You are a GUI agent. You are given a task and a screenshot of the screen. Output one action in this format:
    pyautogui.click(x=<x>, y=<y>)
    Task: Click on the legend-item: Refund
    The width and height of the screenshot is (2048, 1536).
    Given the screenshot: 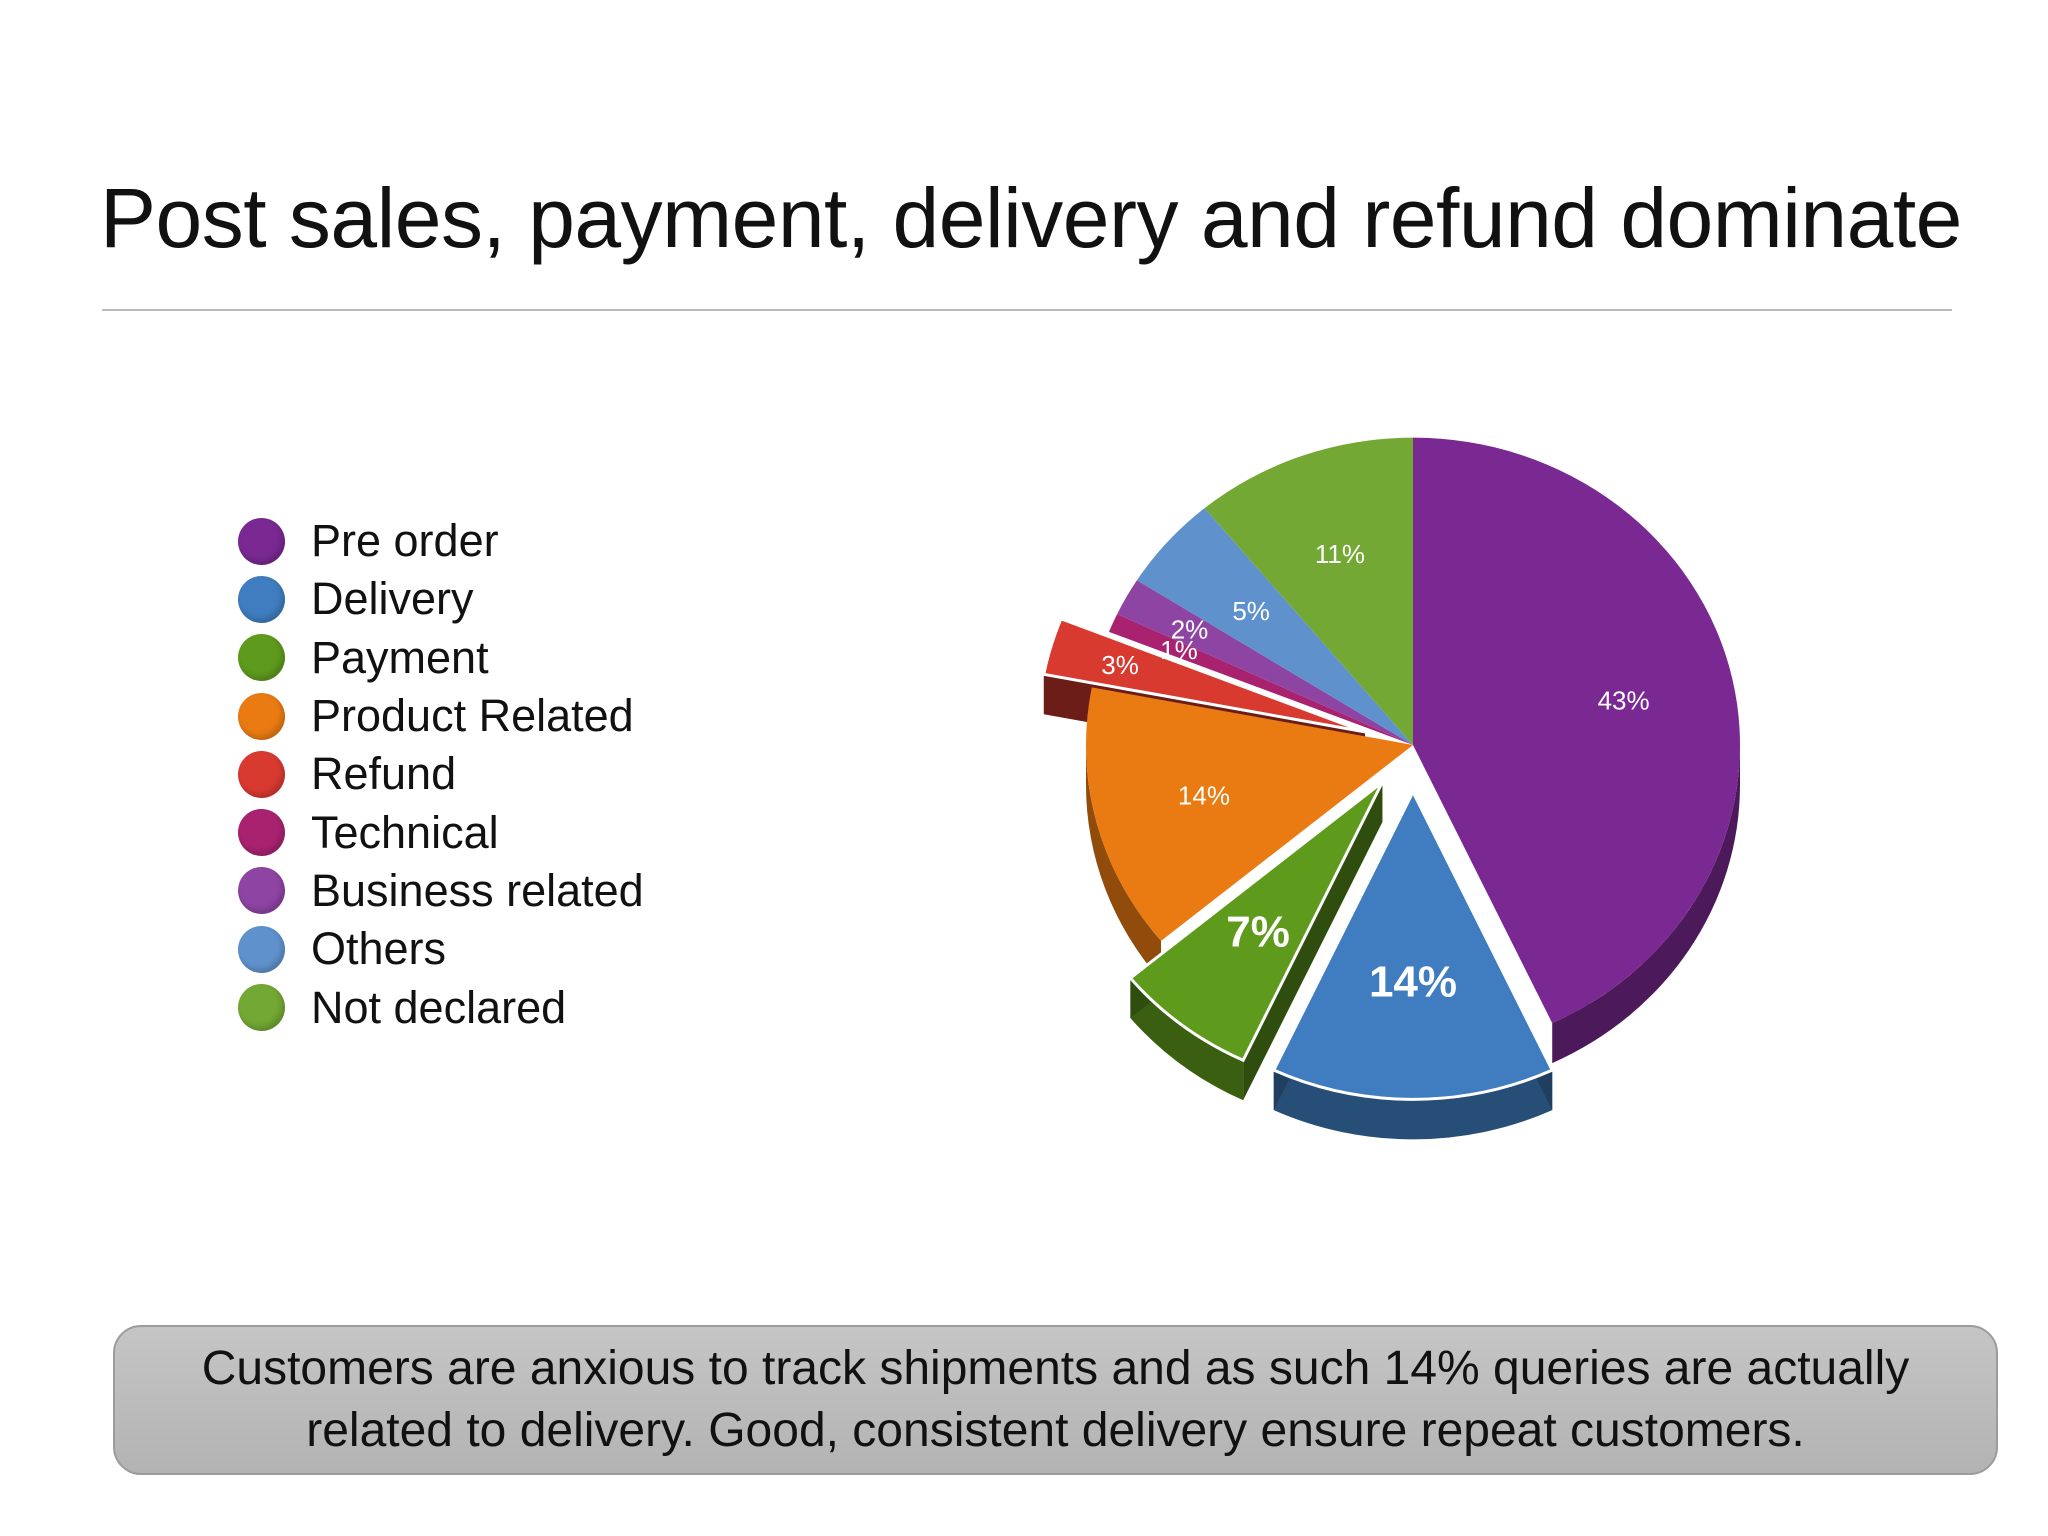 What is the action you would take?
    pyautogui.click(x=441, y=774)
    